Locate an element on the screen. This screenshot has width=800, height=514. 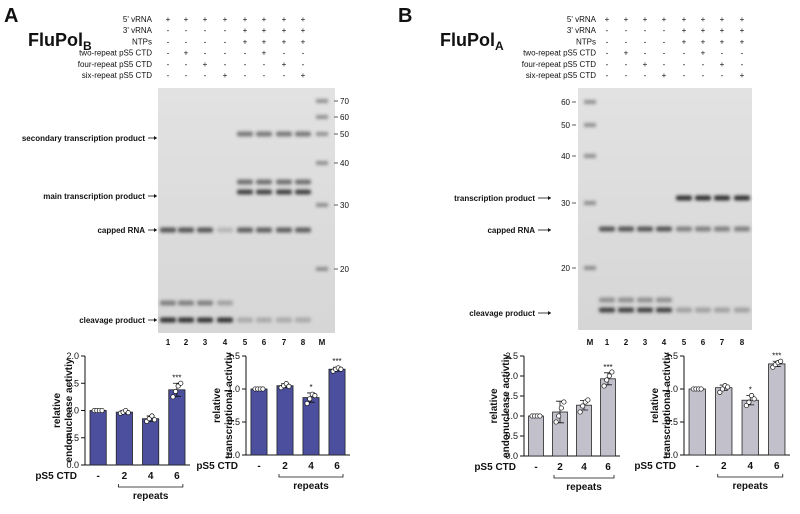
lane-label: 1 is located at coordinates (168, 342).